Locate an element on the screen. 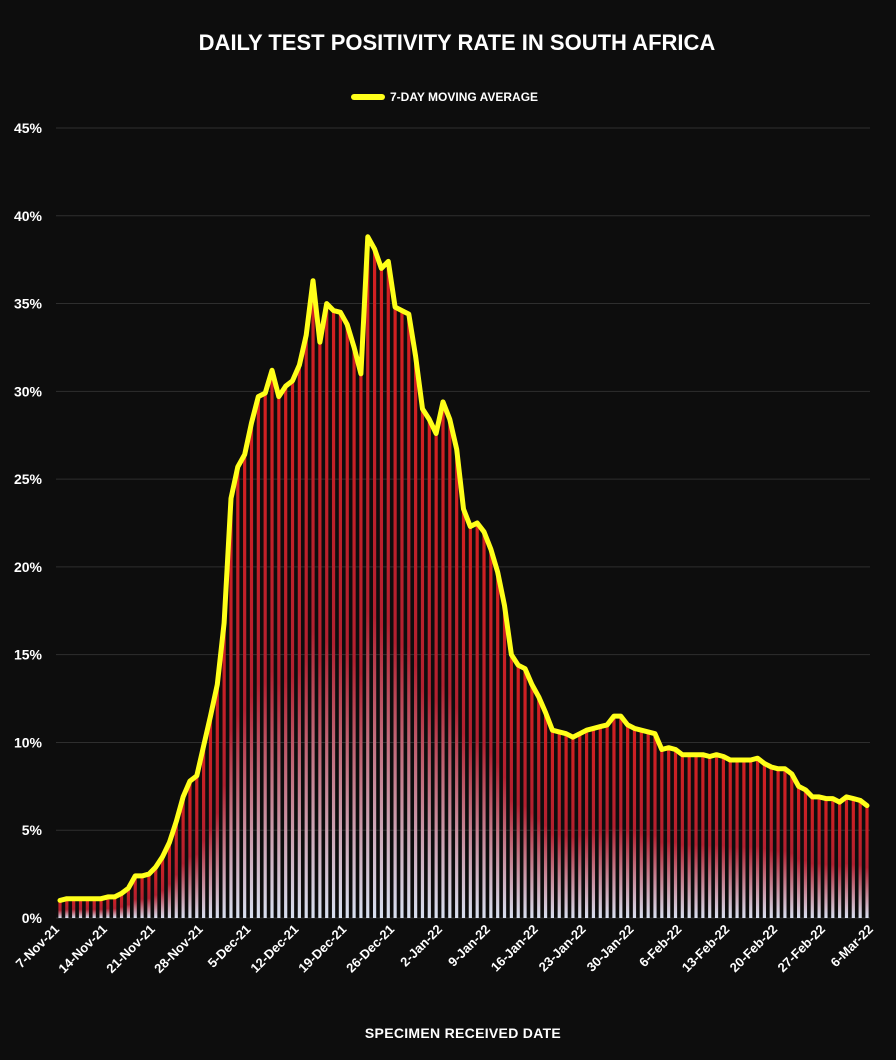 The width and height of the screenshot is (896, 1060). x-axis-label: SPECIMEN RECEIVED DATE is located at coordinates (463, 1033).